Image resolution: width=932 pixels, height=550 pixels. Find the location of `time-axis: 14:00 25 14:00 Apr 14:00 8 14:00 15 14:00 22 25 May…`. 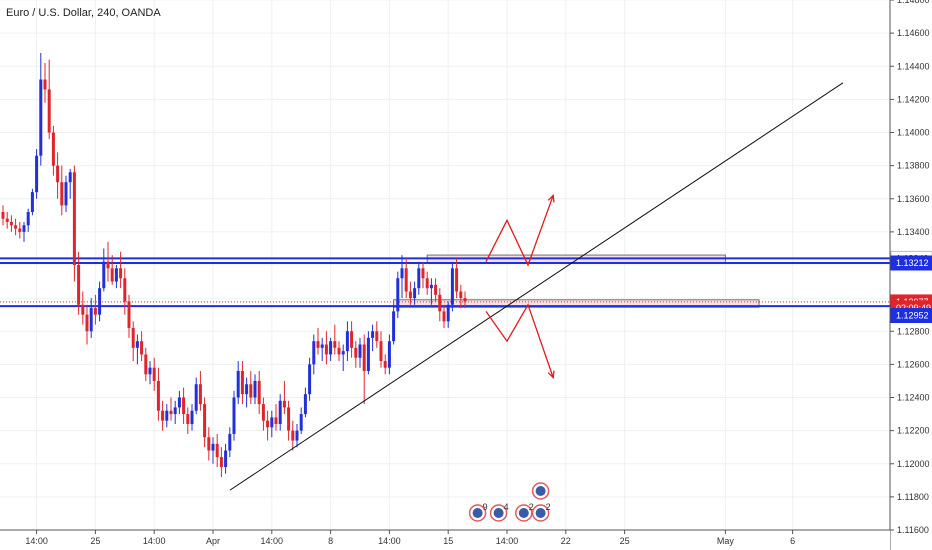

time-axis: 14:00 25 14:00 Apr 14:00 8 14:00 15 14:00 22 25 May… is located at coordinates (445, 539).